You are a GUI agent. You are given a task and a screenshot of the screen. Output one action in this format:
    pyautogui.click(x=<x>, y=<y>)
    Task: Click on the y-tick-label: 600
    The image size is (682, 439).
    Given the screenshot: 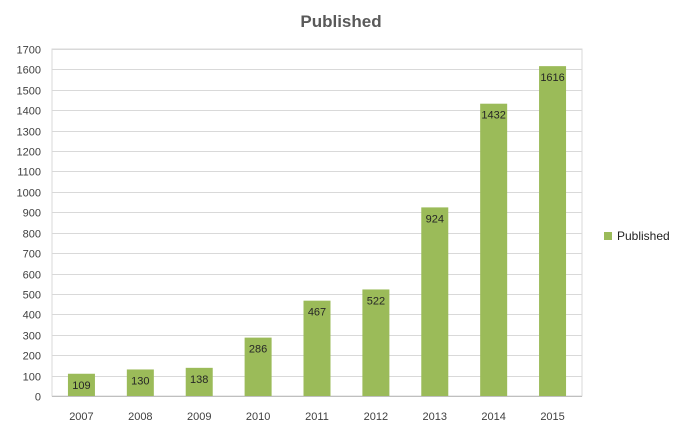 What is the action you would take?
    pyautogui.click(x=32, y=276)
    